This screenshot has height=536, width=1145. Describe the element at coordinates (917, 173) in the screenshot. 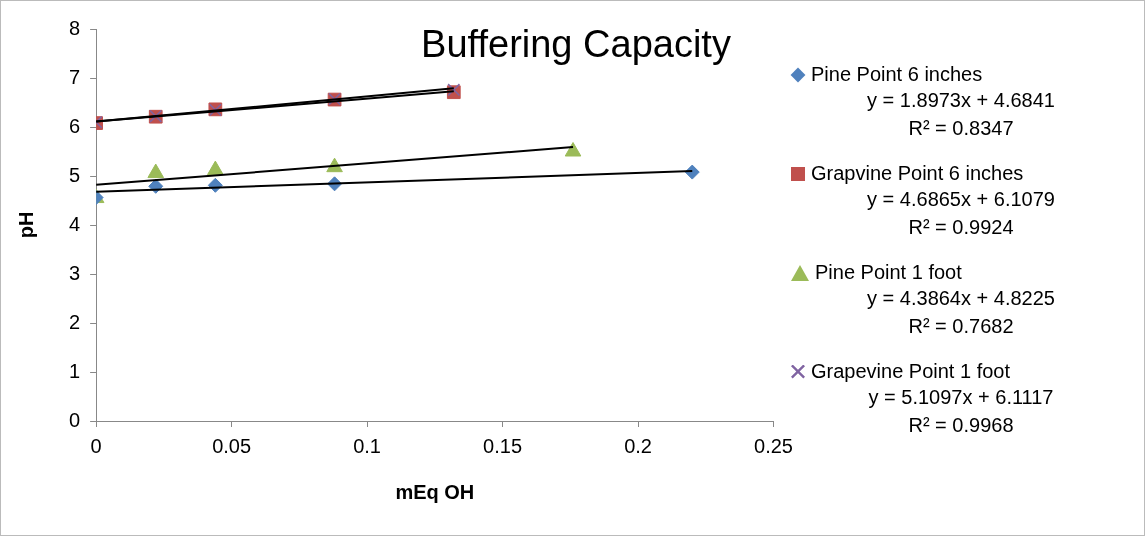

I see `legend-label: Grapvine Point 6 inches` at that location.